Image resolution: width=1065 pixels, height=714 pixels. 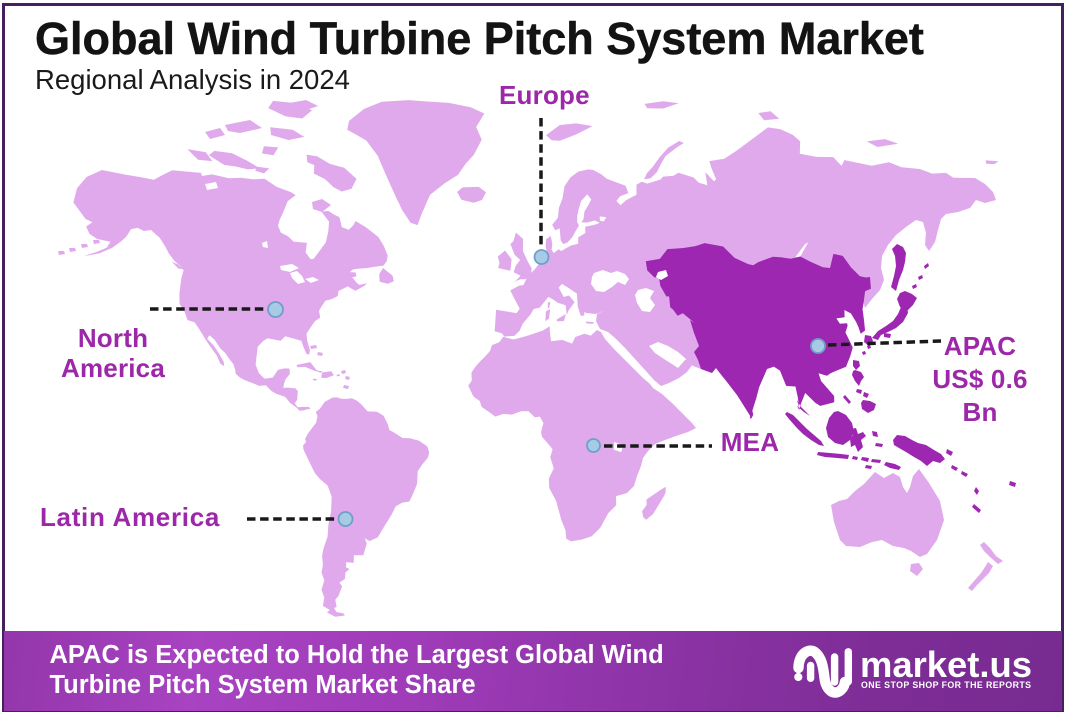 I want to click on svg-text: market.us, so click(x=946, y=664).